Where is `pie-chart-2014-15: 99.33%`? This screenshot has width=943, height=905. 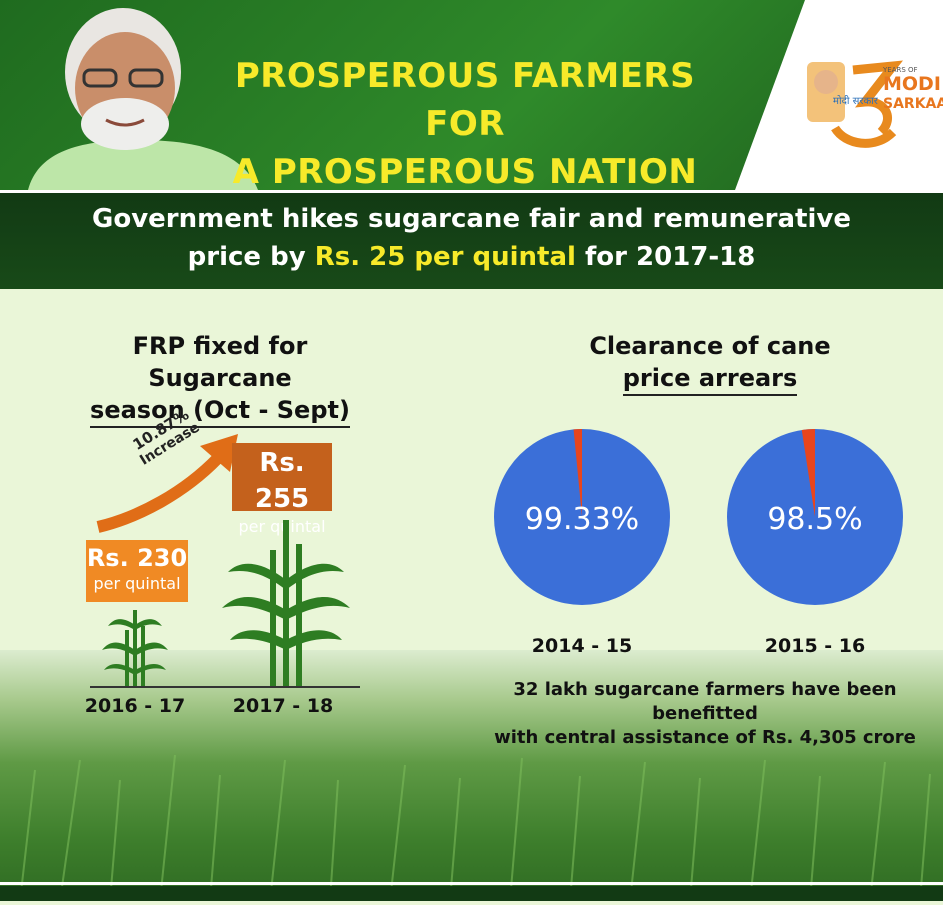
pie-chart-2014-15: 99.33% is located at coordinates (582, 517).